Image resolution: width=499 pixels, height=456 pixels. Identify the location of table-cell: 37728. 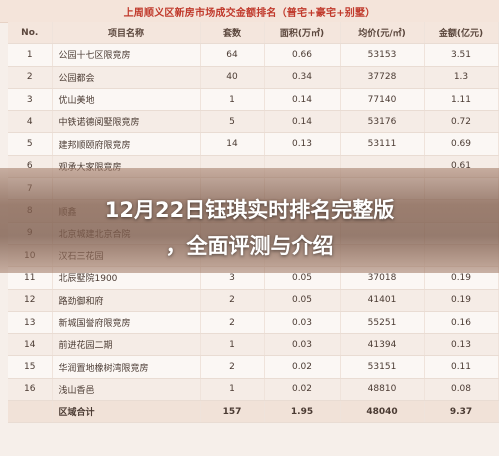
(382, 77).